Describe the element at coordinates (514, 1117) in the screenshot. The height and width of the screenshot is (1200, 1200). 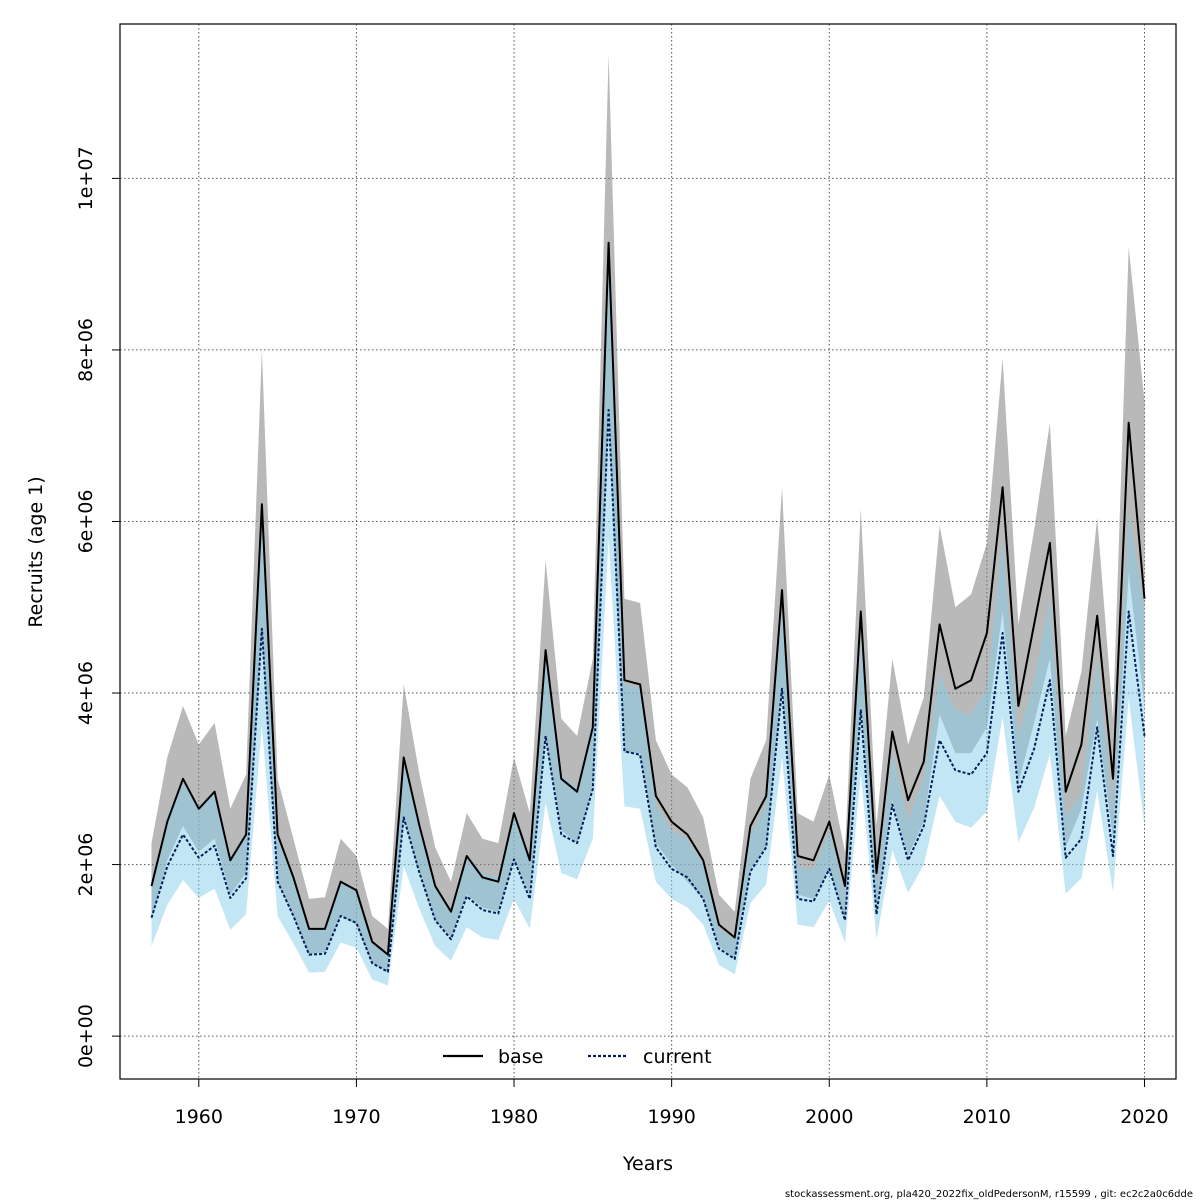
I see `x-tick-label-2: 1980` at that location.